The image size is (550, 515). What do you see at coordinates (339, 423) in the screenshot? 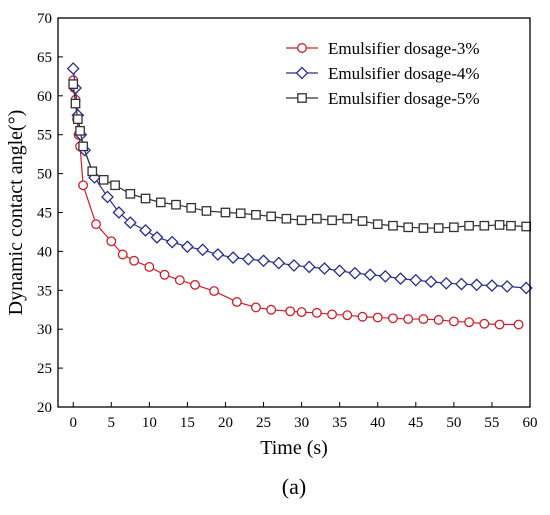
I see `x-tick-label: 35` at bounding box center [339, 423].